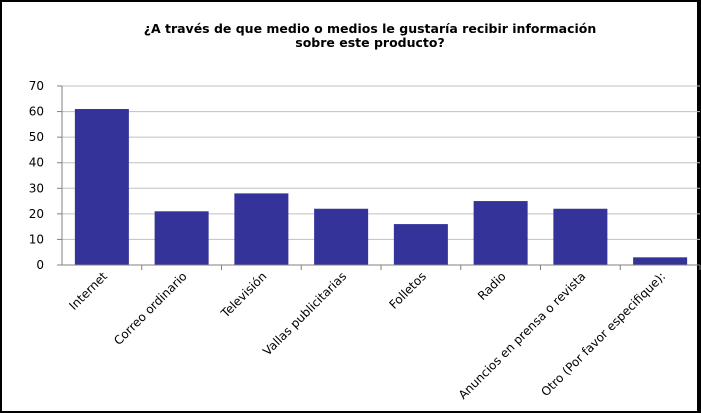  Describe the element at coordinates (36, 239) in the screenshot. I see `y-tick-label: 10` at that location.